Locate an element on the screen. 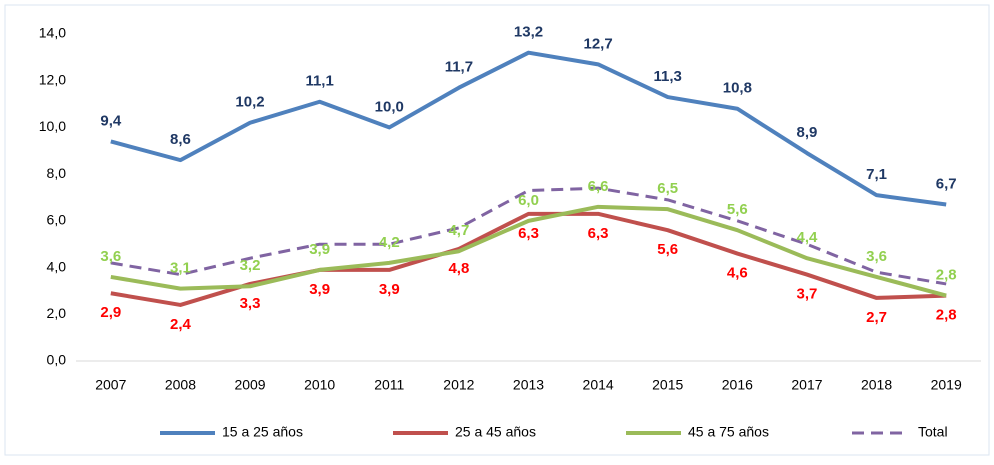 The width and height of the screenshot is (994, 465). data-label: 2,4 is located at coordinates (181, 324).